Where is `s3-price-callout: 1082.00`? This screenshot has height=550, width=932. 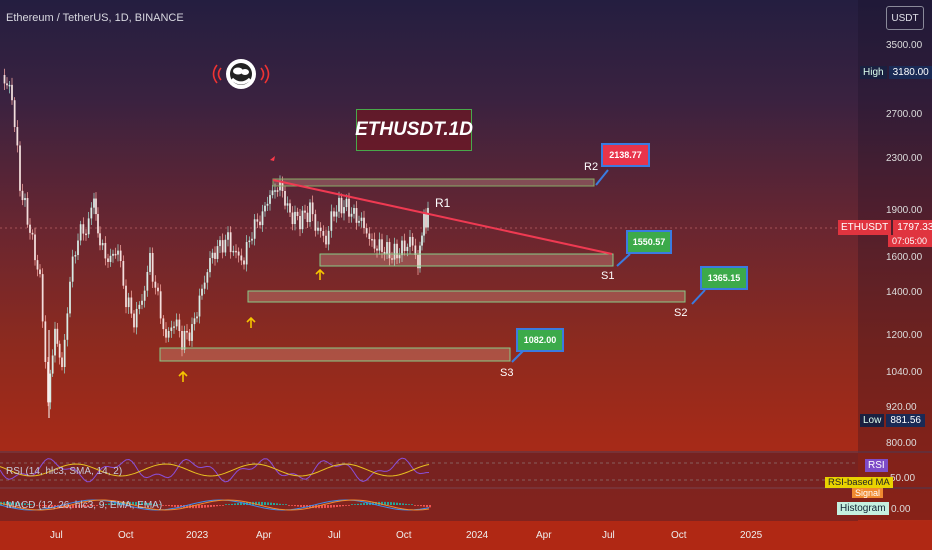 s3-price-callout: 1082.00 is located at coordinates (540, 340).